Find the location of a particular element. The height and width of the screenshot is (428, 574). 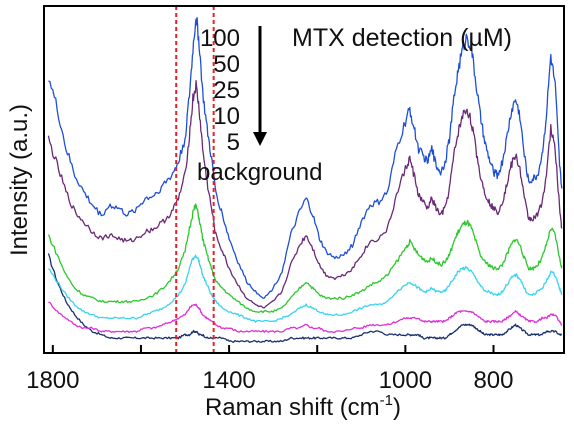

x-ticks: 1800 1400 1000 800 is located at coordinates (270, 369).